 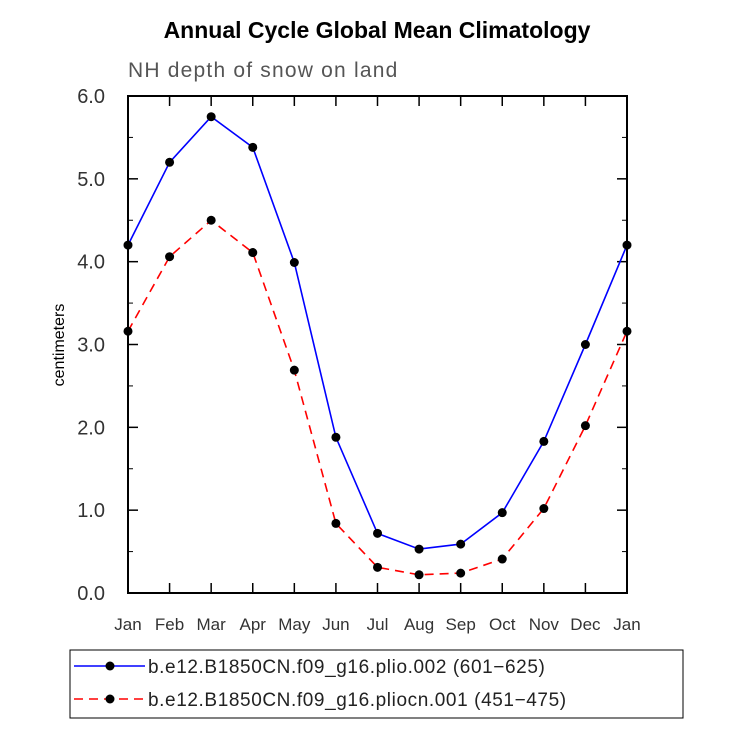 I want to click on x-tick-label: Dec, so click(x=585, y=624).